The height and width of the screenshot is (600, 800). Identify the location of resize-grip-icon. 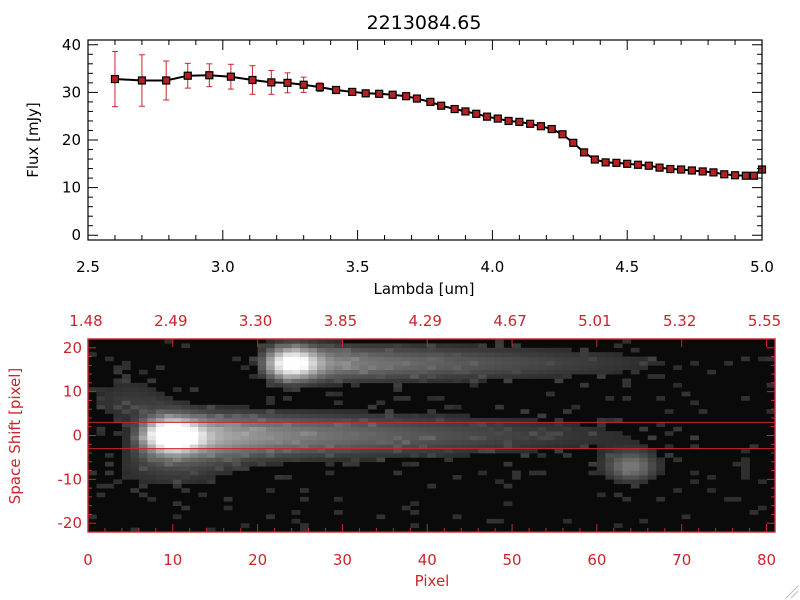
(792, 592).